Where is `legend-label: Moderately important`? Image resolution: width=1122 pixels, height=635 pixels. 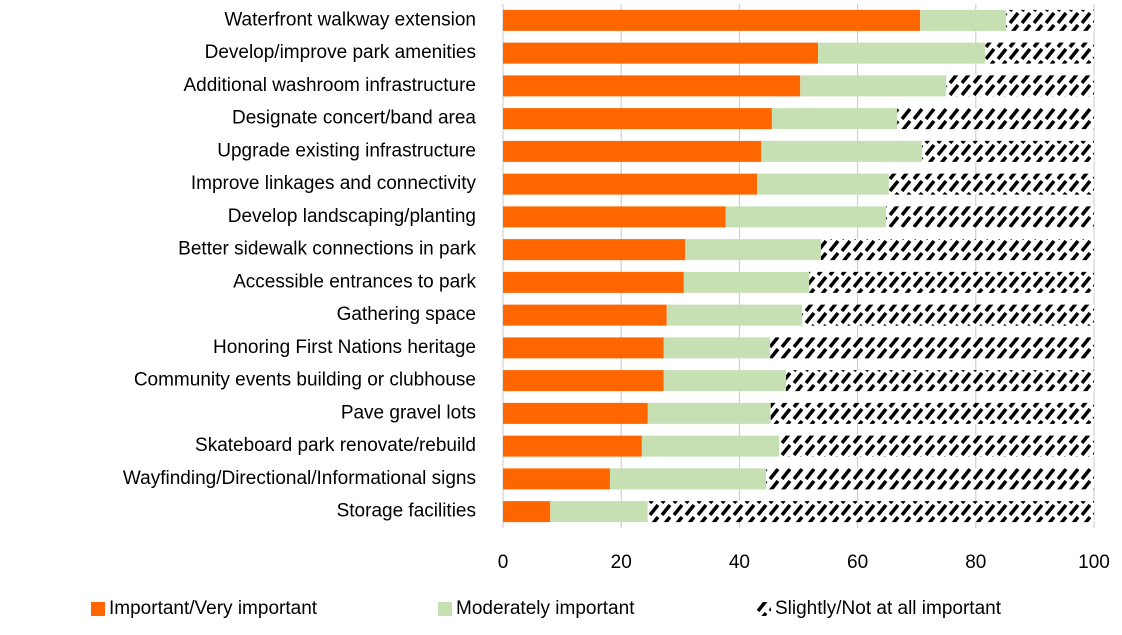
legend-label: Moderately important is located at coordinates (545, 608).